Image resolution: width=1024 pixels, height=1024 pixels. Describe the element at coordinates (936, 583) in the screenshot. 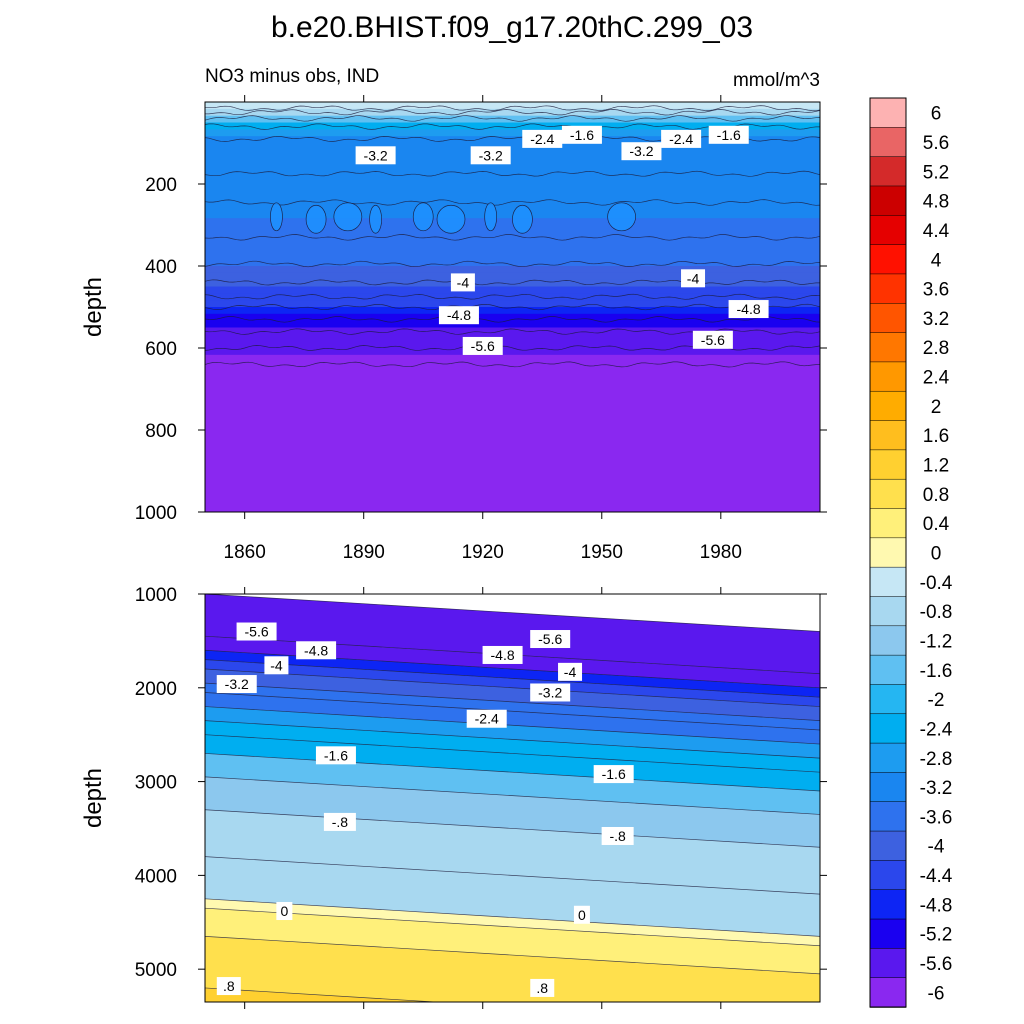

I see `colorbar-label: -0.4` at that location.